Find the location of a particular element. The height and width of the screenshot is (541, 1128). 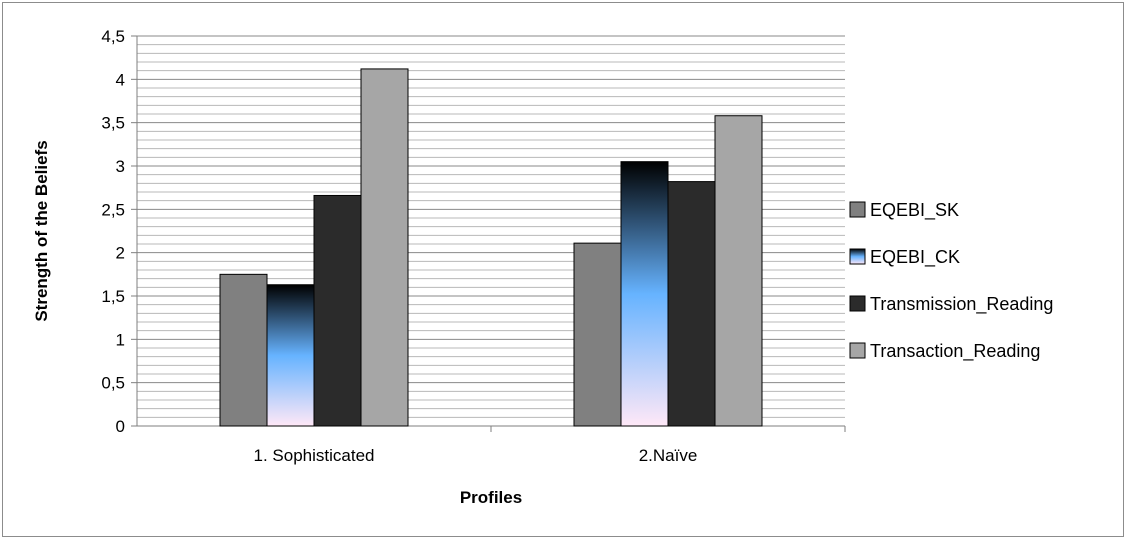

y-tick-label: 4,5 is located at coordinates (113, 36).